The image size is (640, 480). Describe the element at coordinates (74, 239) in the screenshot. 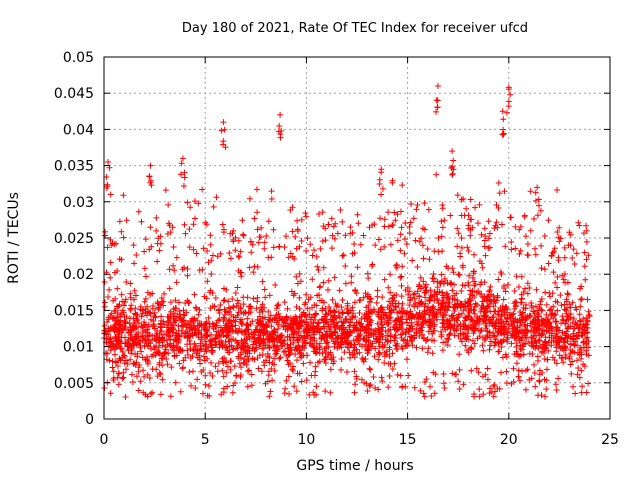

I see `y-tick-label: 0.025` at that location.